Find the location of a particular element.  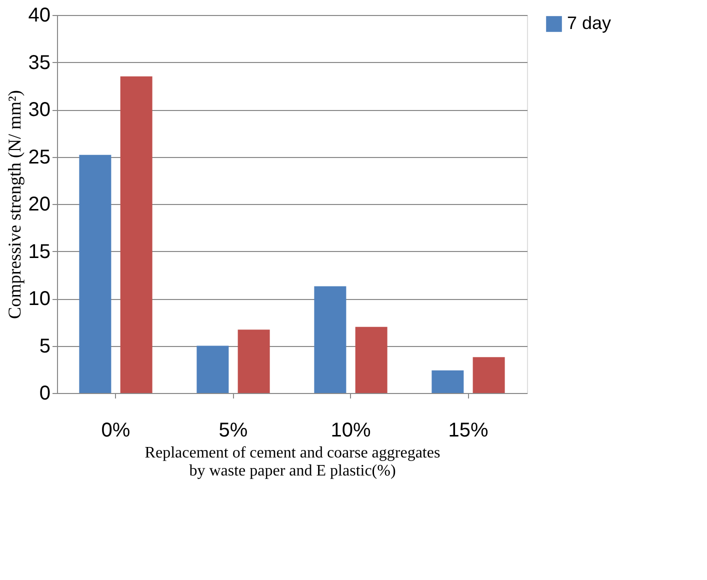

y-tick-label: 25 is located at coordinates (39, 157).